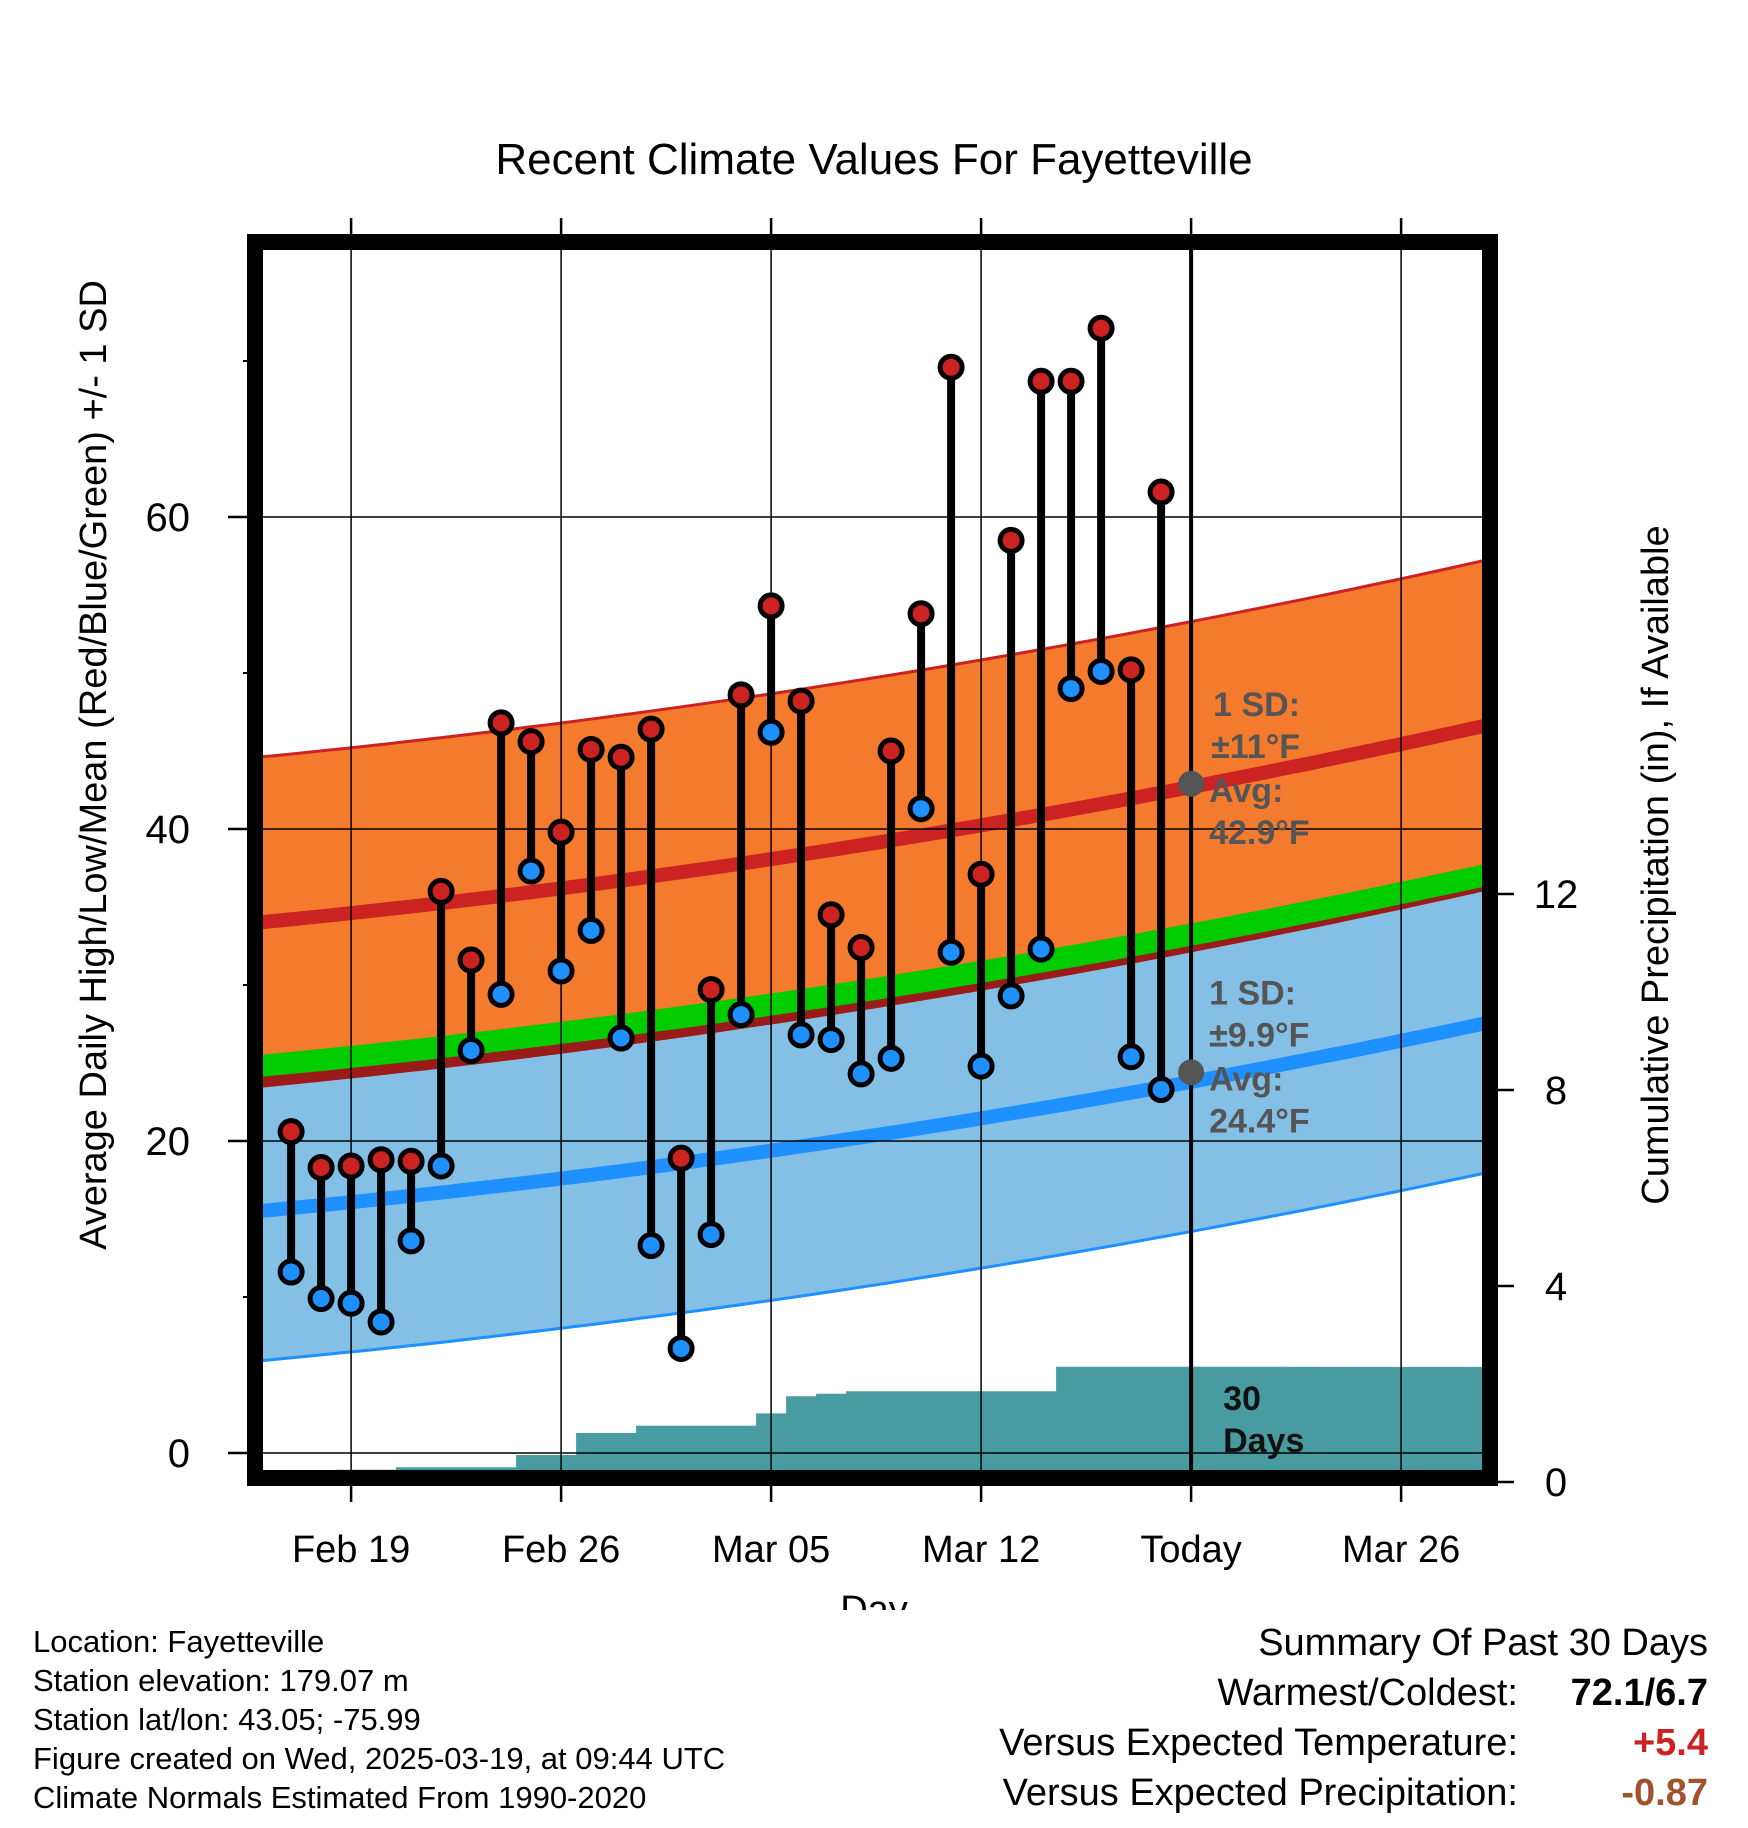 This screenshot has width=1748, height=1828. Describe the element at coordinates (1556, 1091) in the screenshot. I see `y2-tick-label: 8` at that location.